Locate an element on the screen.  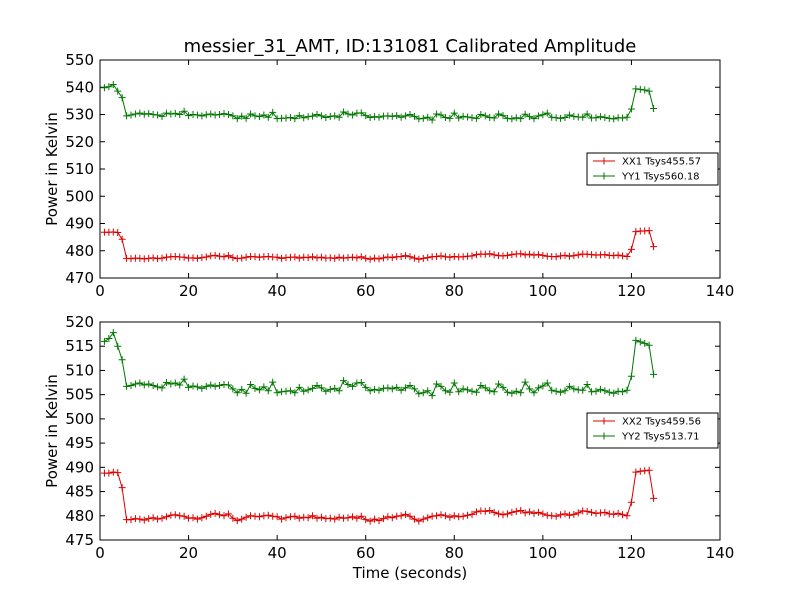
y-tick-label: 480 is located at coordinates (79, 251).